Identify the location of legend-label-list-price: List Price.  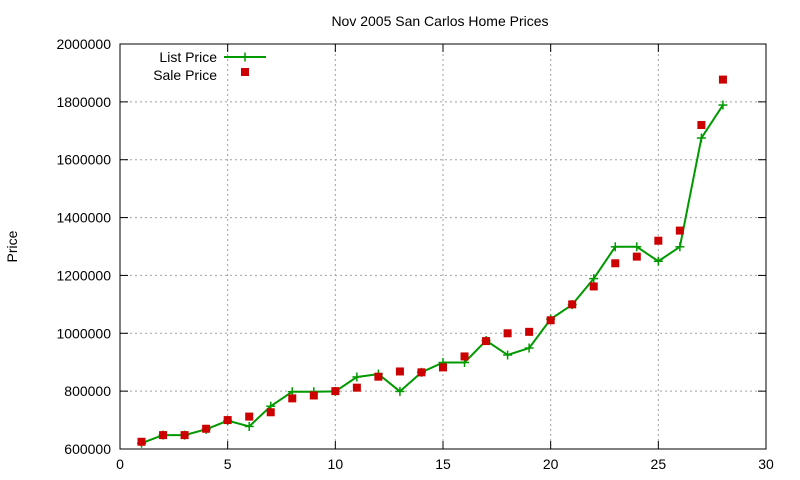
(188, 57).